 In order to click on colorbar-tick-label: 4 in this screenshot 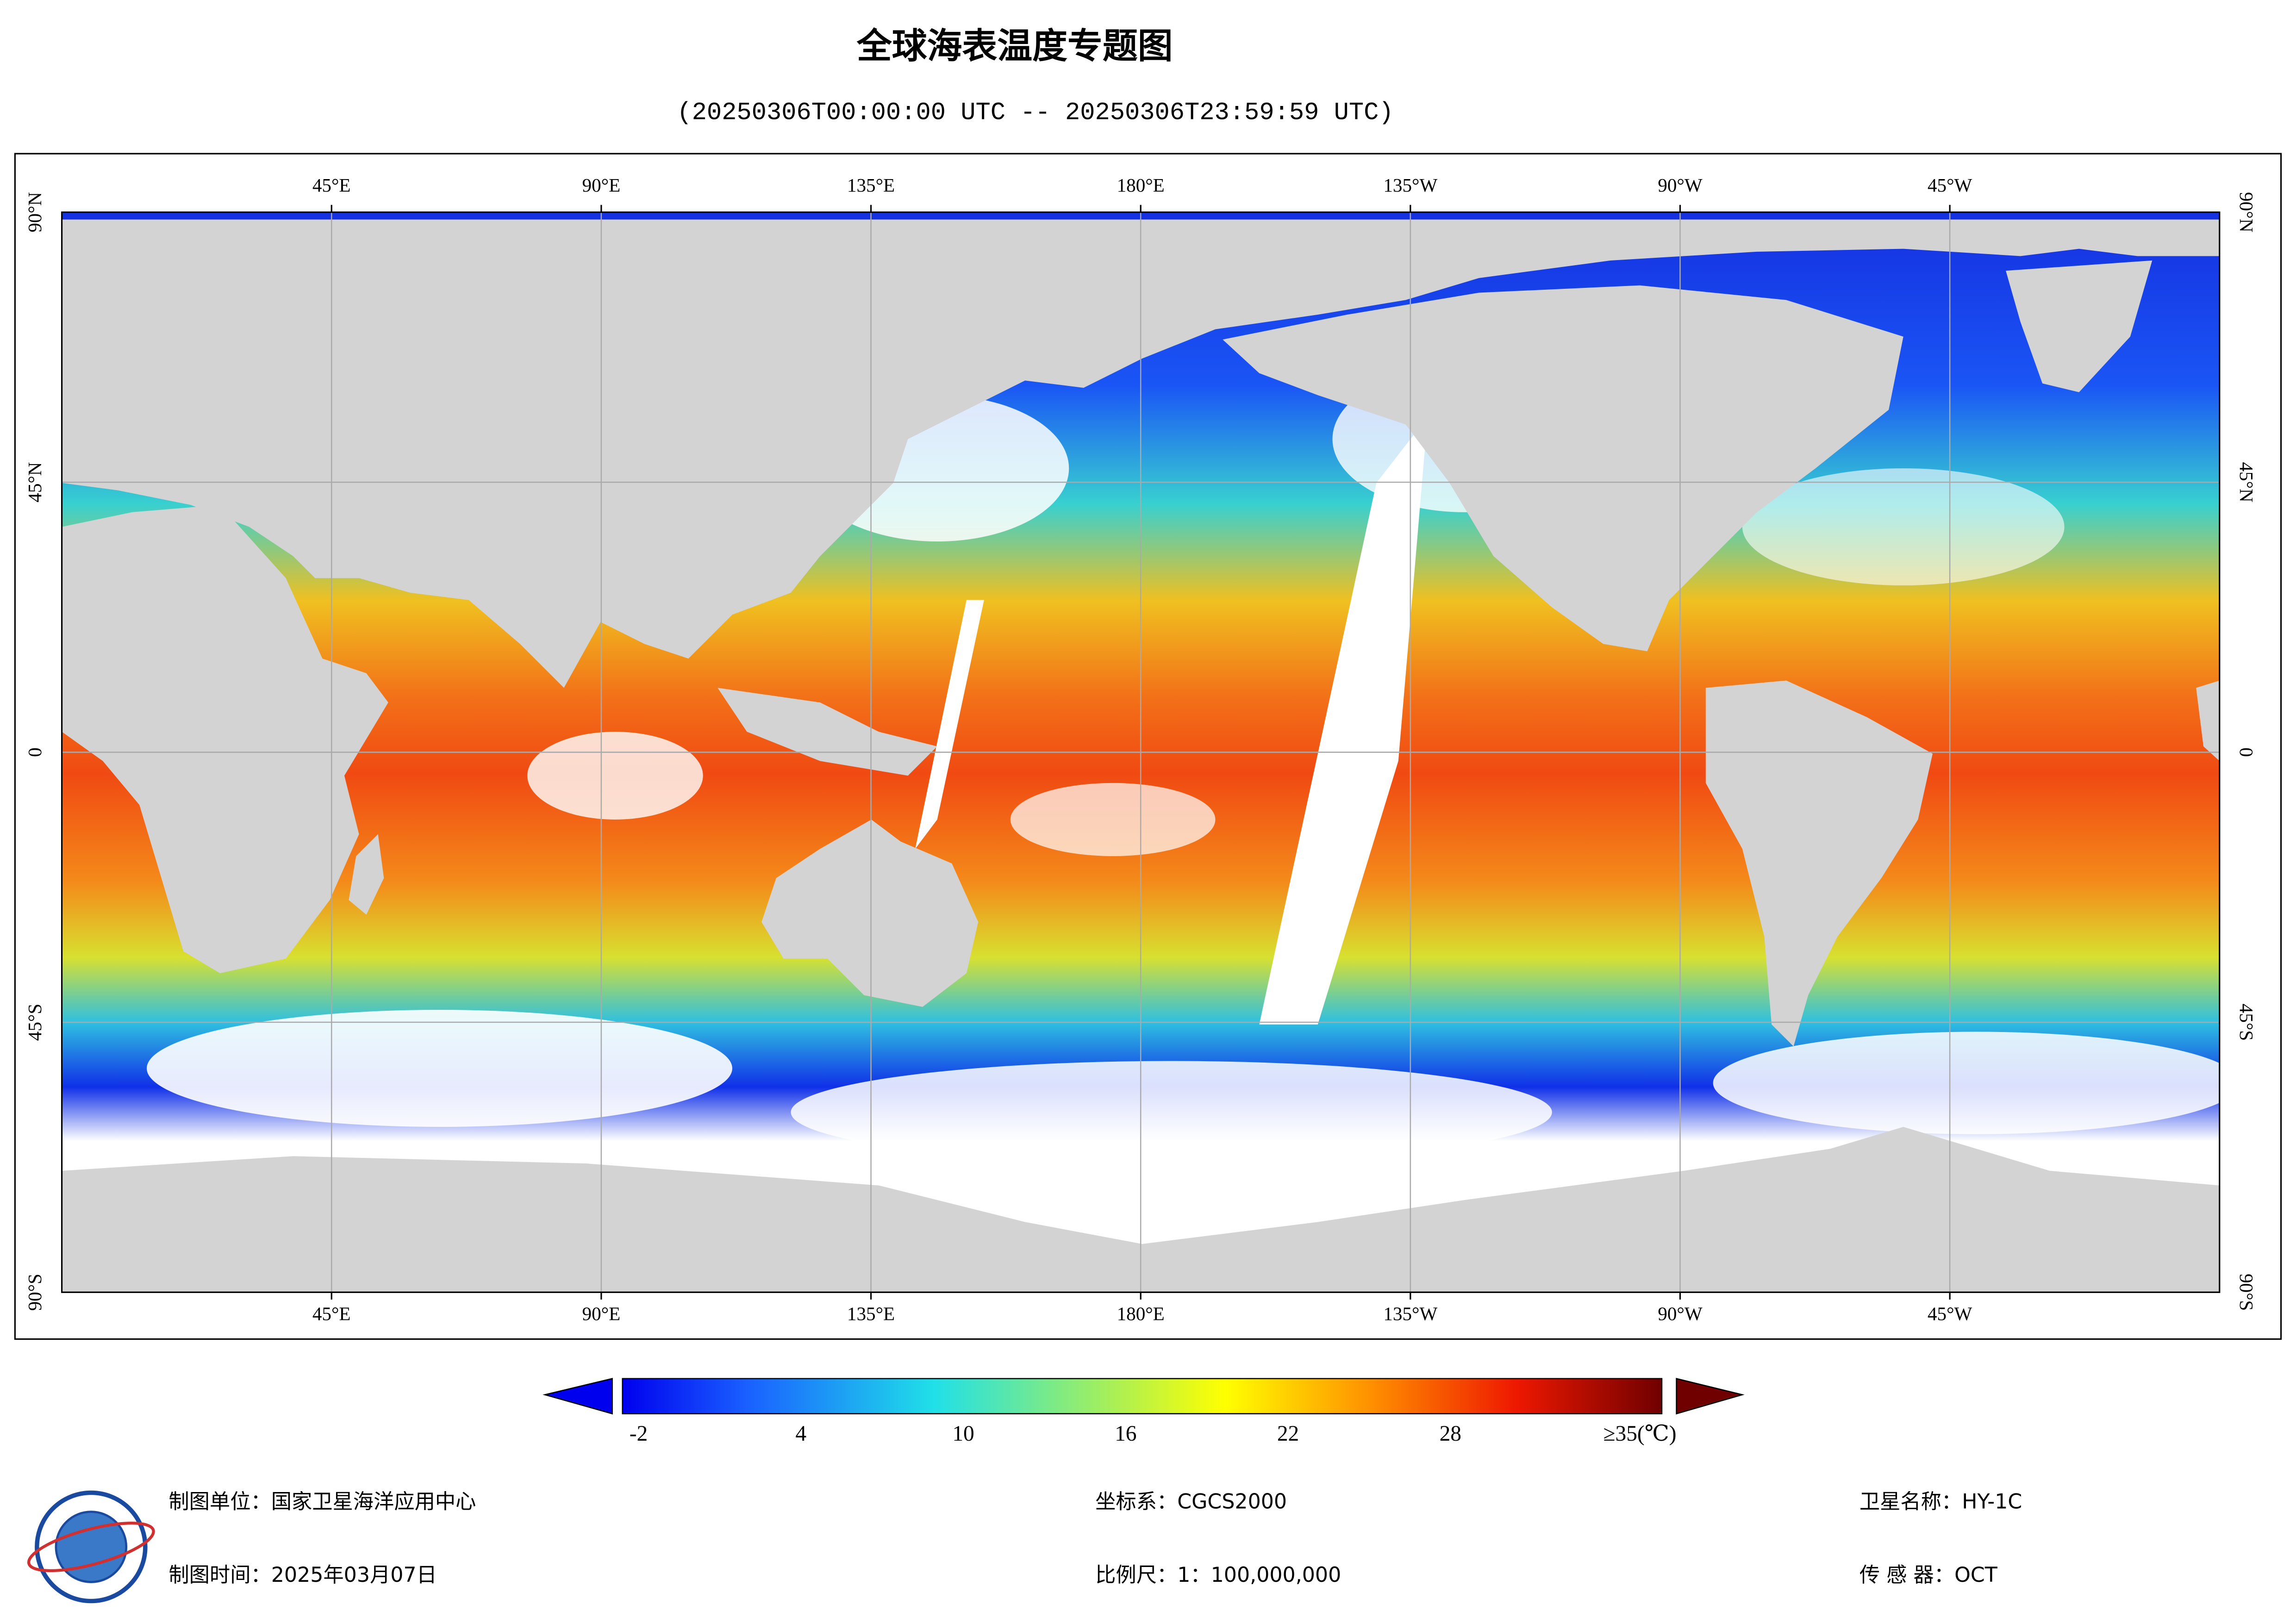, I will do `click(800, 1434)`.